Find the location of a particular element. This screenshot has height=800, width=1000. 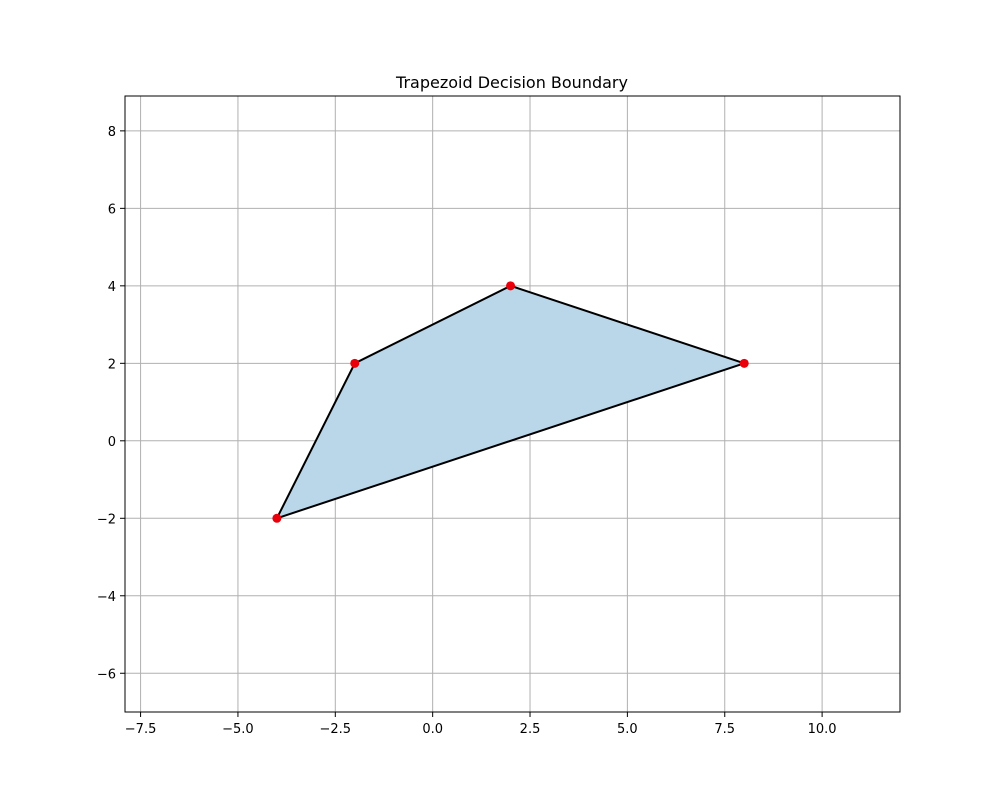

x-tick-label: −5.0 is located at coordinates (238, 729).